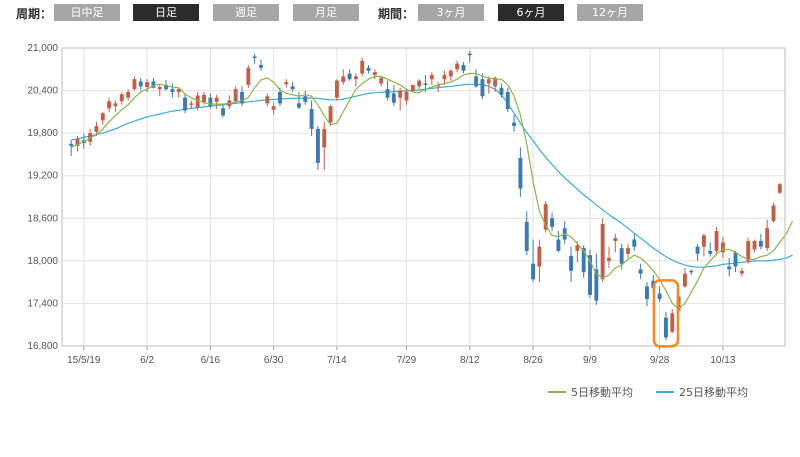  I want to click on range-6m-button: 6ヶ月, so click(531, 12).